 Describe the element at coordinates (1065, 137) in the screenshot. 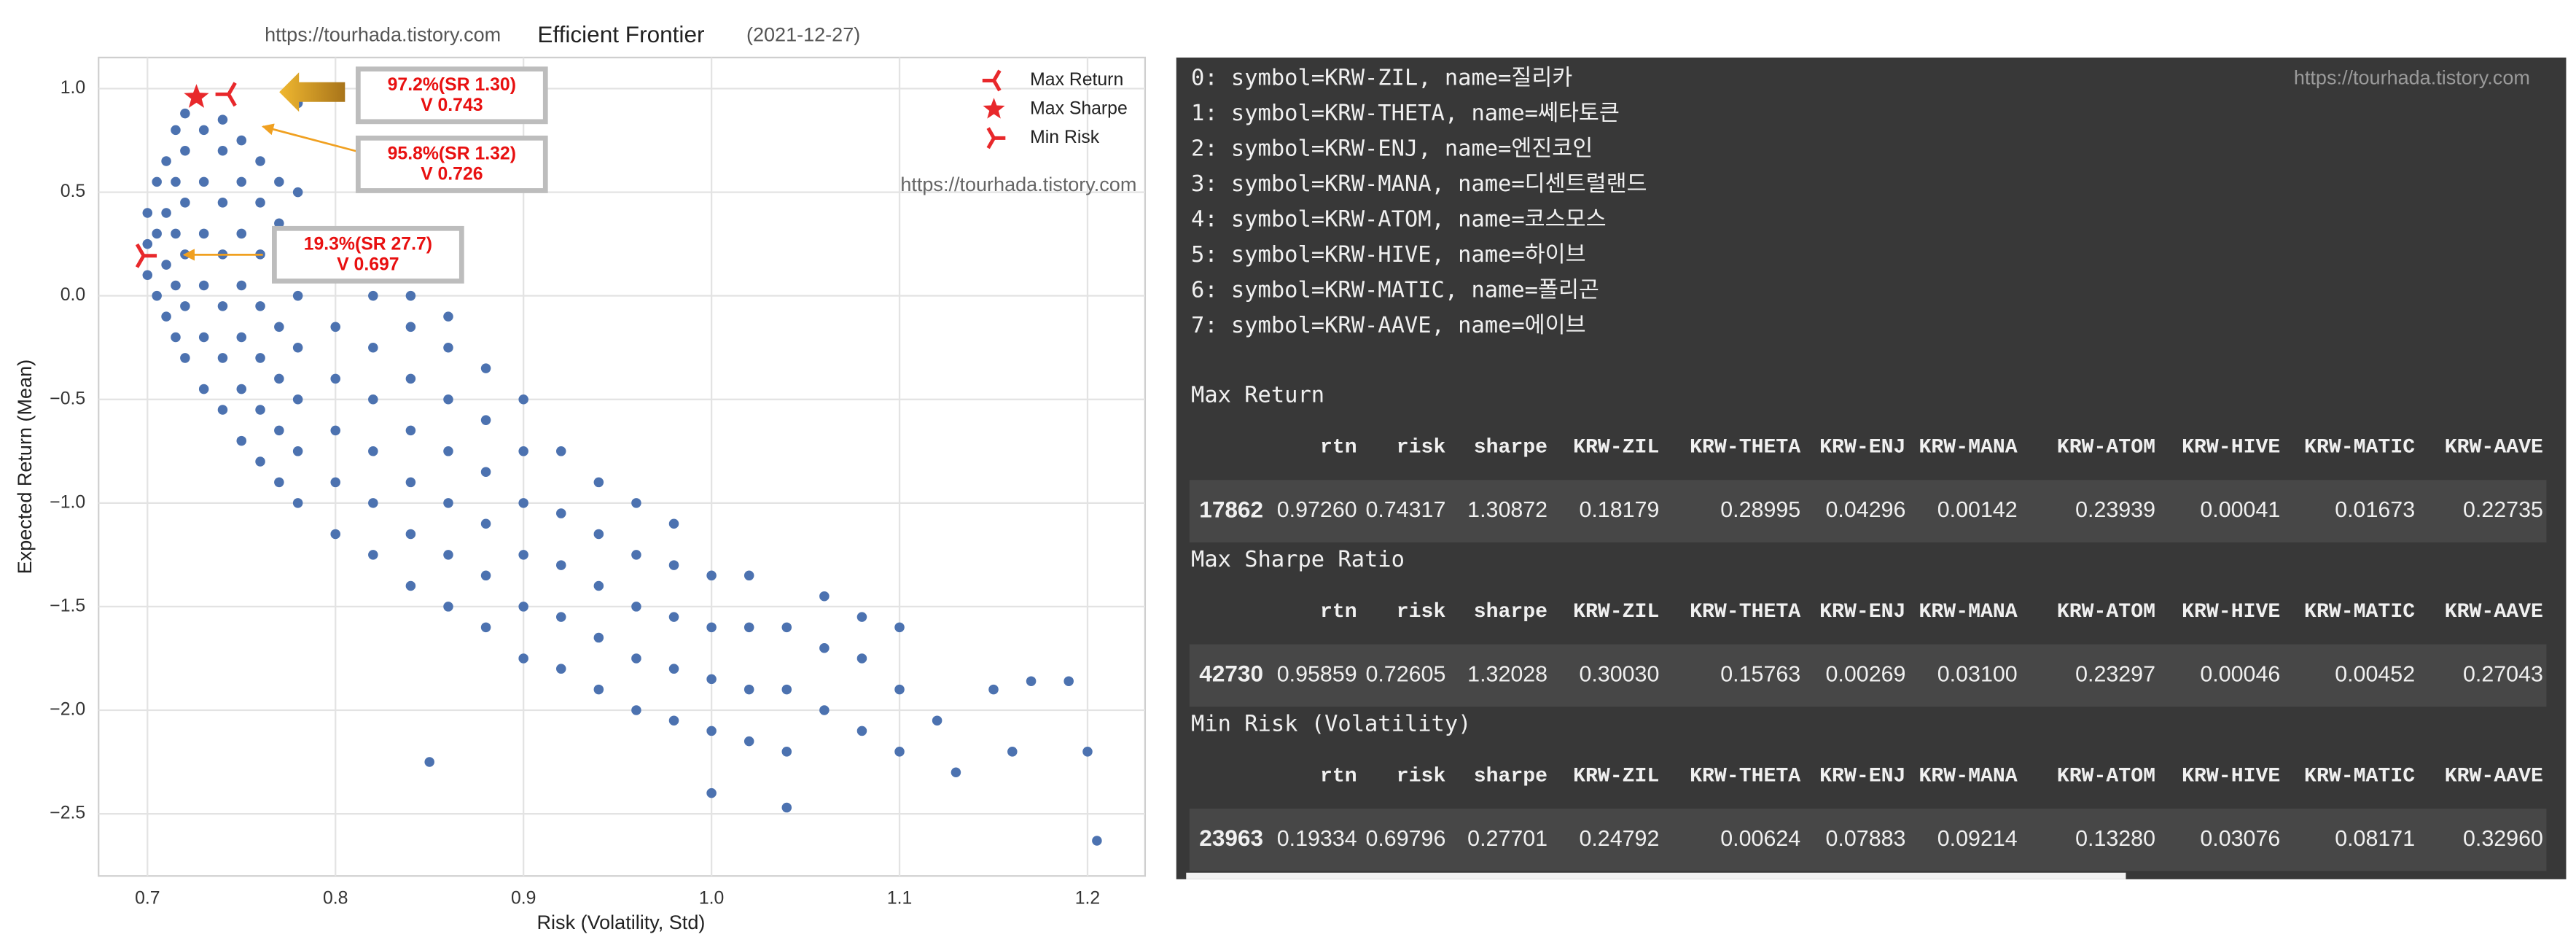

I see `legend-label: Min Risk` at that location.